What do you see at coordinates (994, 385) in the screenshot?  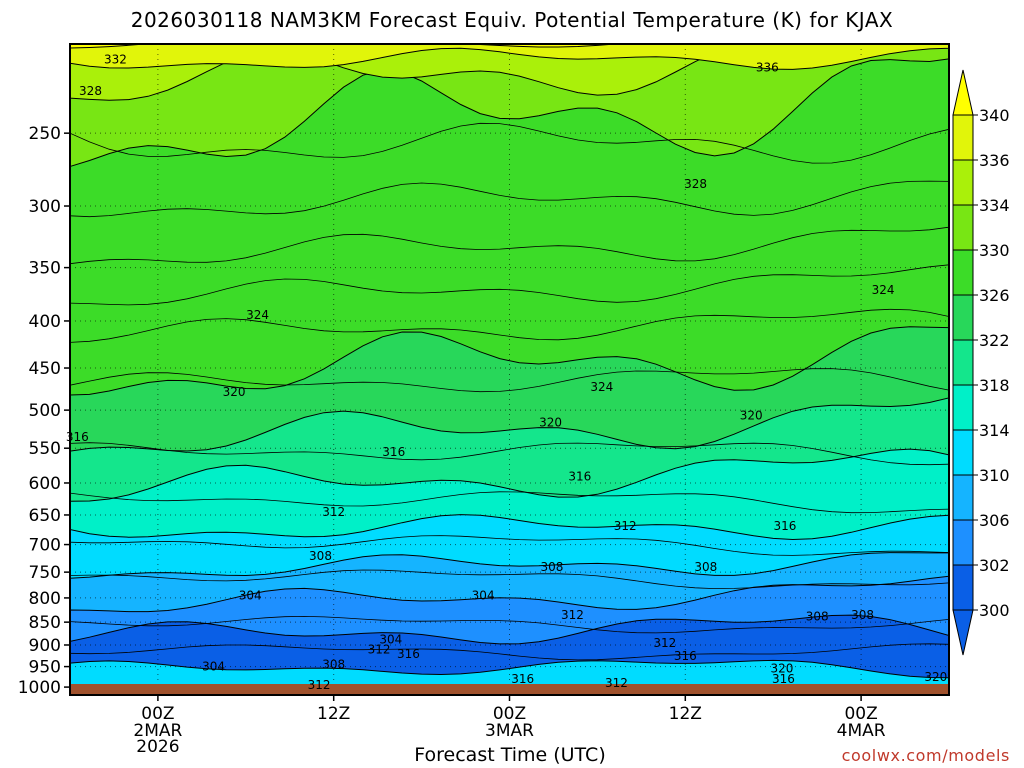 I see `colorbar-label-6: 318` at bounding box center [994, 385].